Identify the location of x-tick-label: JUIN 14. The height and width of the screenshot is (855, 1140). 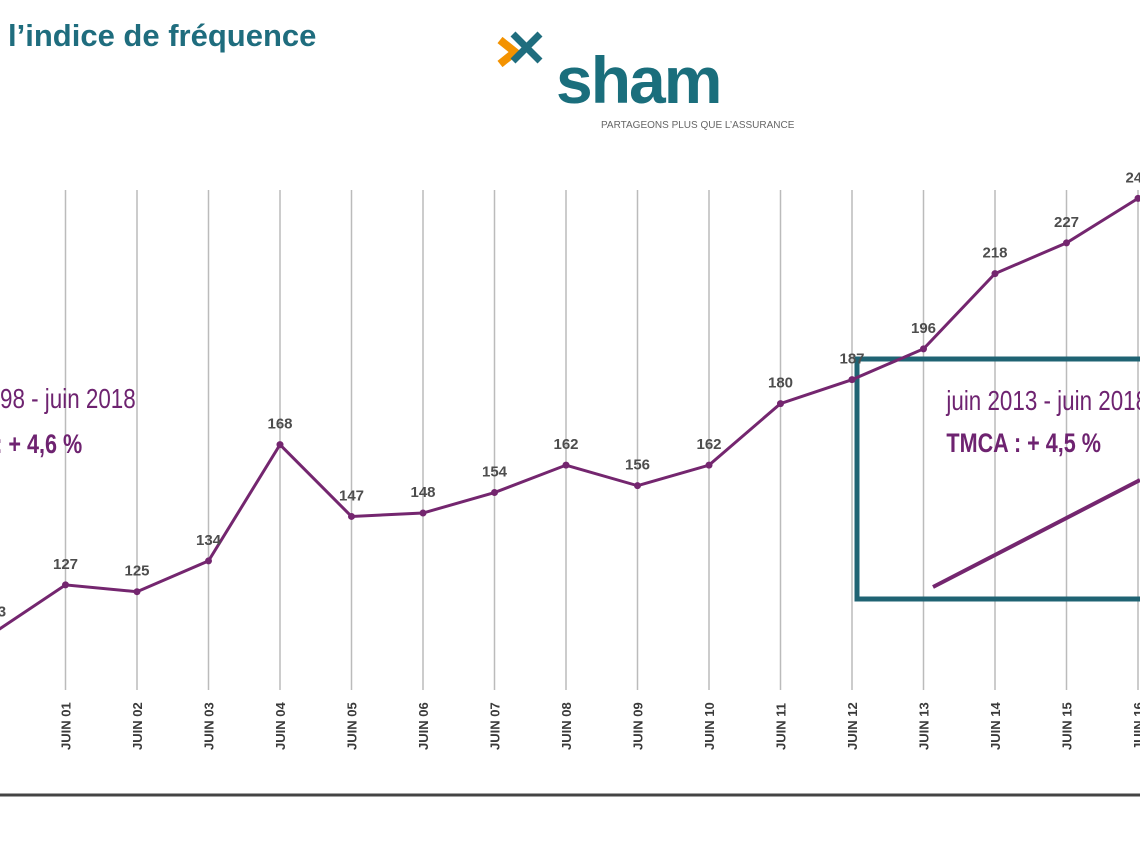
(995, 726).